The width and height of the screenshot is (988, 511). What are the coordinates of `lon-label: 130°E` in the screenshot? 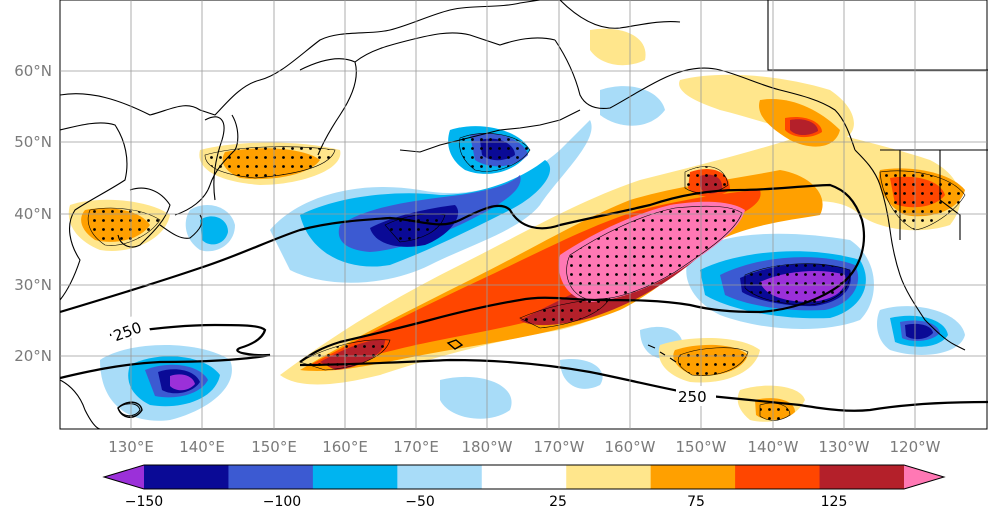 It's located at (131, 447).